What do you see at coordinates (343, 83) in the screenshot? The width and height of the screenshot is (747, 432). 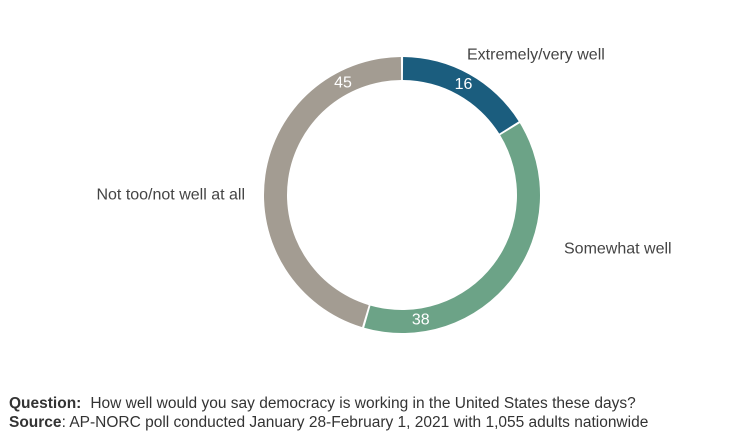 I see `value-label-not-too-not-well-at-all: 45` at bounding box center [343, 83].